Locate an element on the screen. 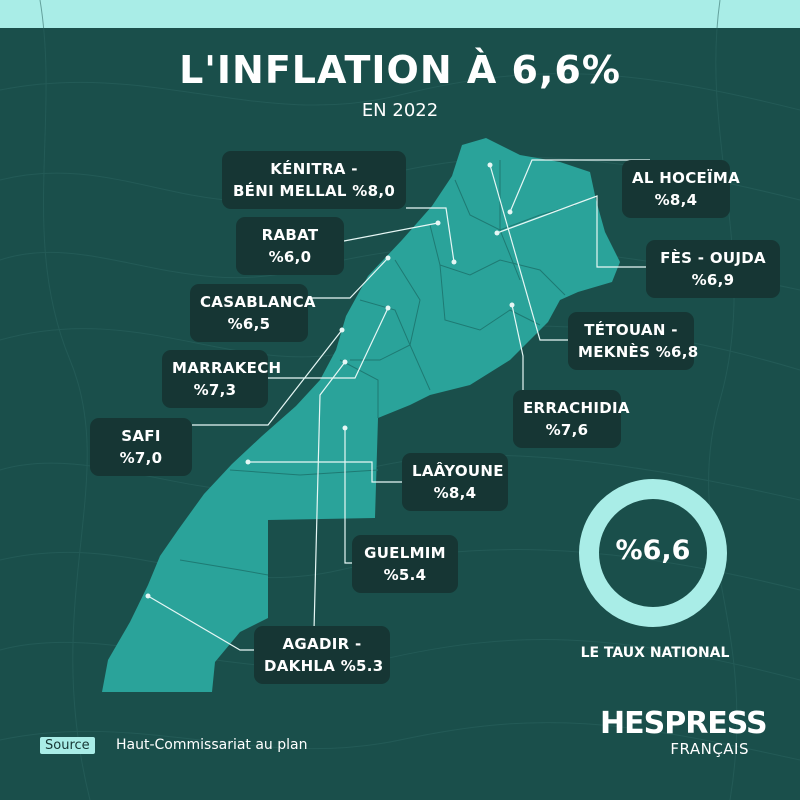 The image size is (800, 800). leader-rabat is located at coordinates (391, 232).